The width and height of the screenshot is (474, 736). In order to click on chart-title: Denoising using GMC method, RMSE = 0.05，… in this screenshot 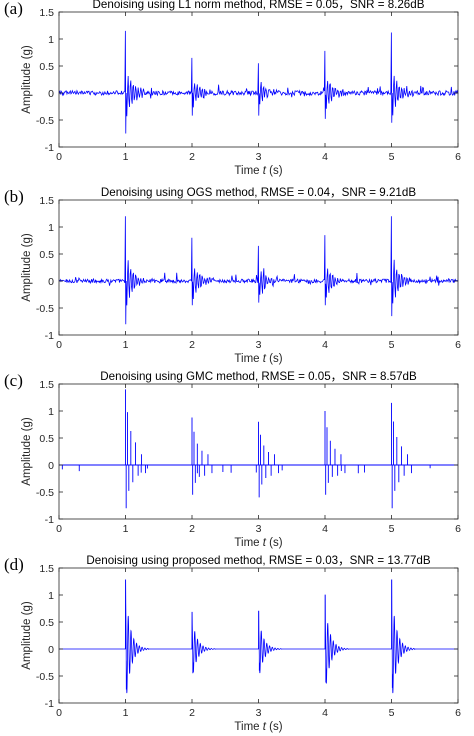, I will do `click(258, 376)`.